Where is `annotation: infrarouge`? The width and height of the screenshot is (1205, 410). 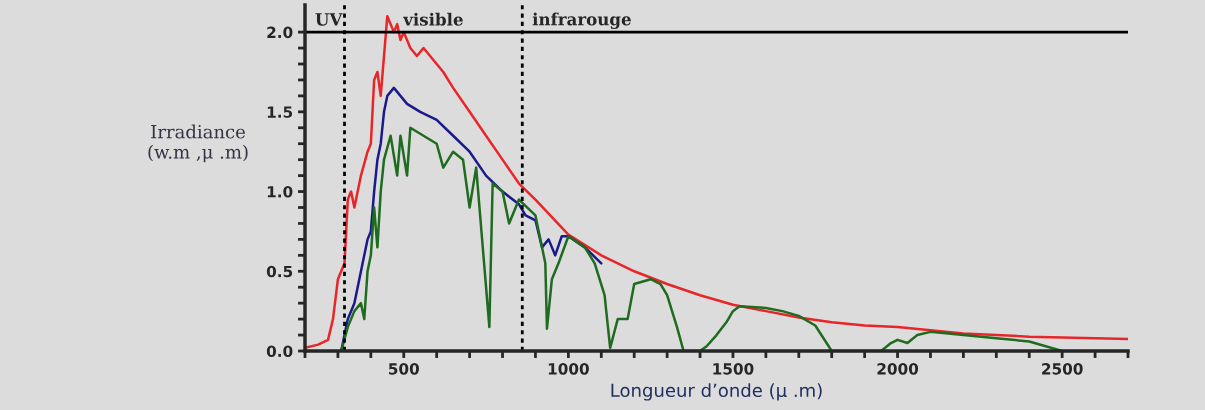 annotation: infrarouge is located at coordinates (581, 20).